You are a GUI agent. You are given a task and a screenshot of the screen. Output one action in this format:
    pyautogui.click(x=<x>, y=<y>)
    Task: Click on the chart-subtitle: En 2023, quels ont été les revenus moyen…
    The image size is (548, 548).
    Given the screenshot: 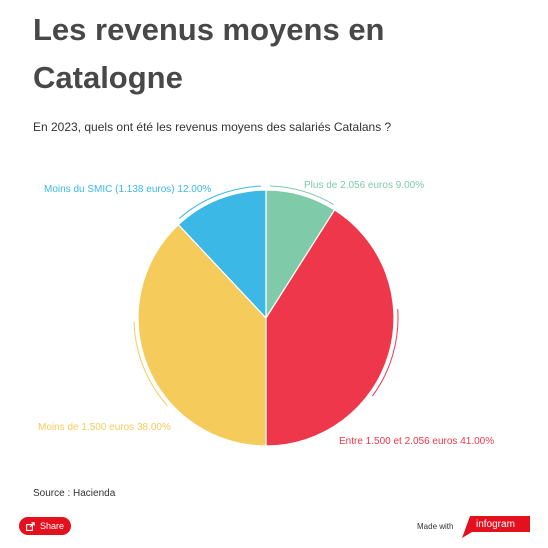 What is the action you would take?
    pyautogui.click(x=212, y=127)
    